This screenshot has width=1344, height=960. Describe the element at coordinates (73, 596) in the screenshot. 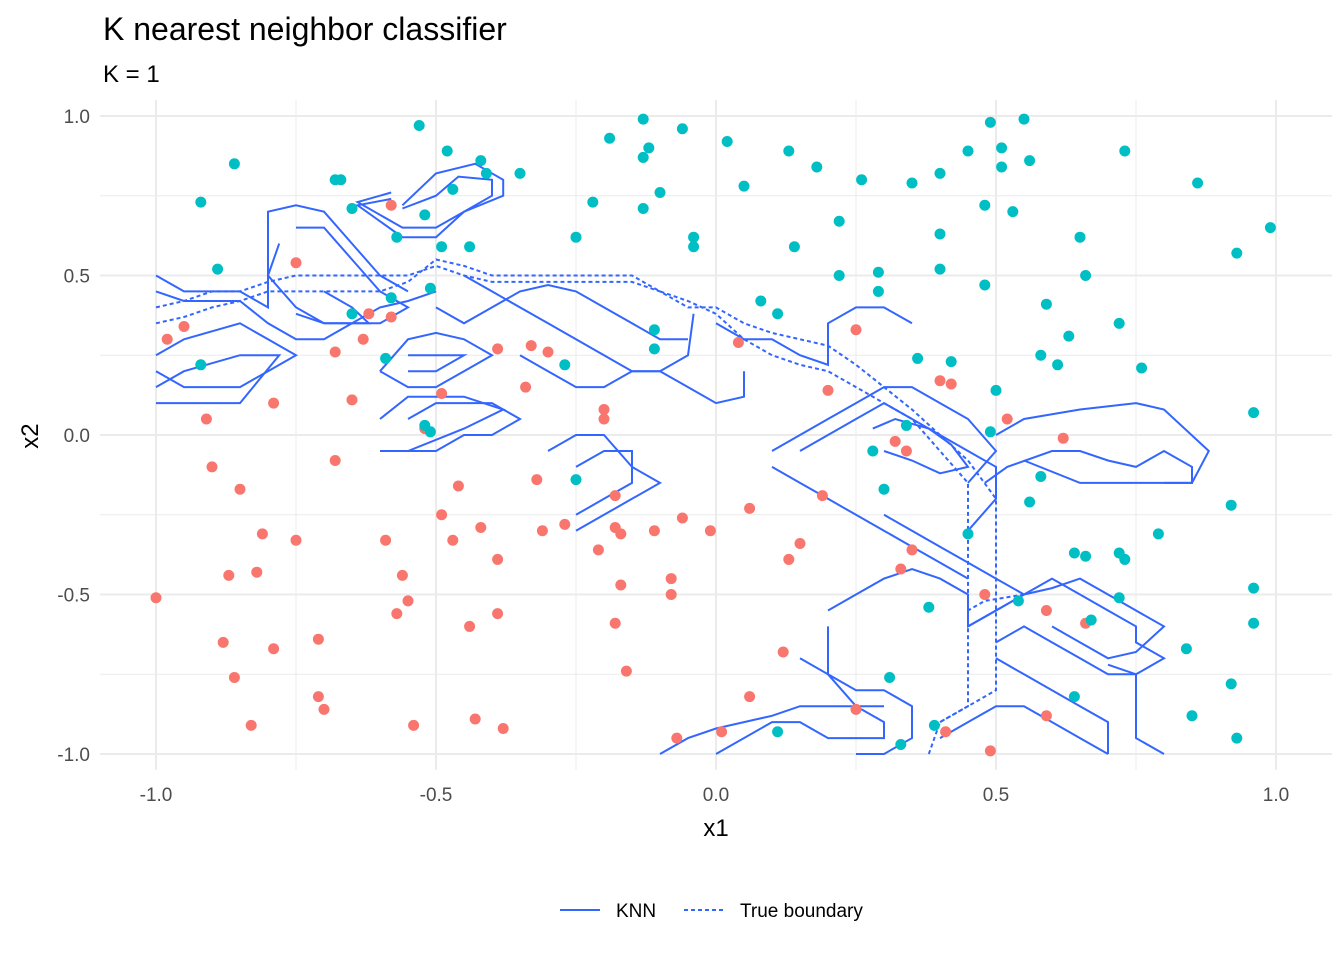

I see `y-tick-label: -0.5` at that location.